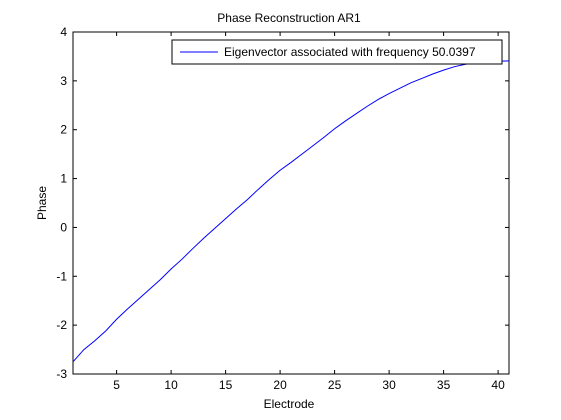  I want to click on x-tick-label: 10, so click(171, 385).